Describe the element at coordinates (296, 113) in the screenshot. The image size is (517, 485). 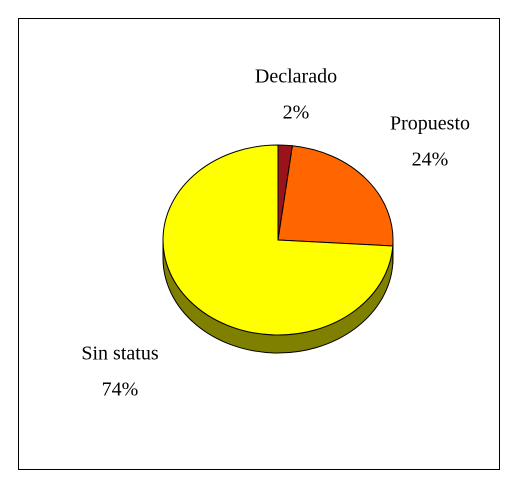
I see `slice-value-label: 2%` at that location.